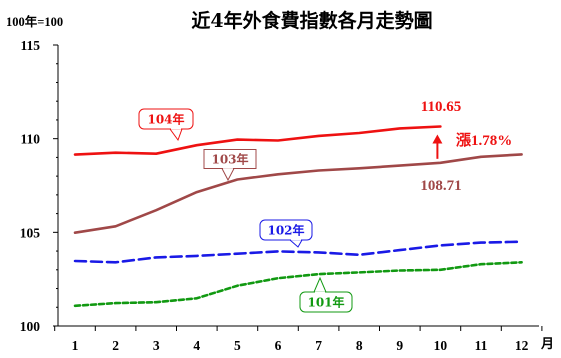 The width and height of the screenshot is (561, 358). What do you see at coordinates (311, 20) in the screenshot?
I see `chart-title: 近4年外食費指數各月走勢圖` at bounding box center [311, 20].